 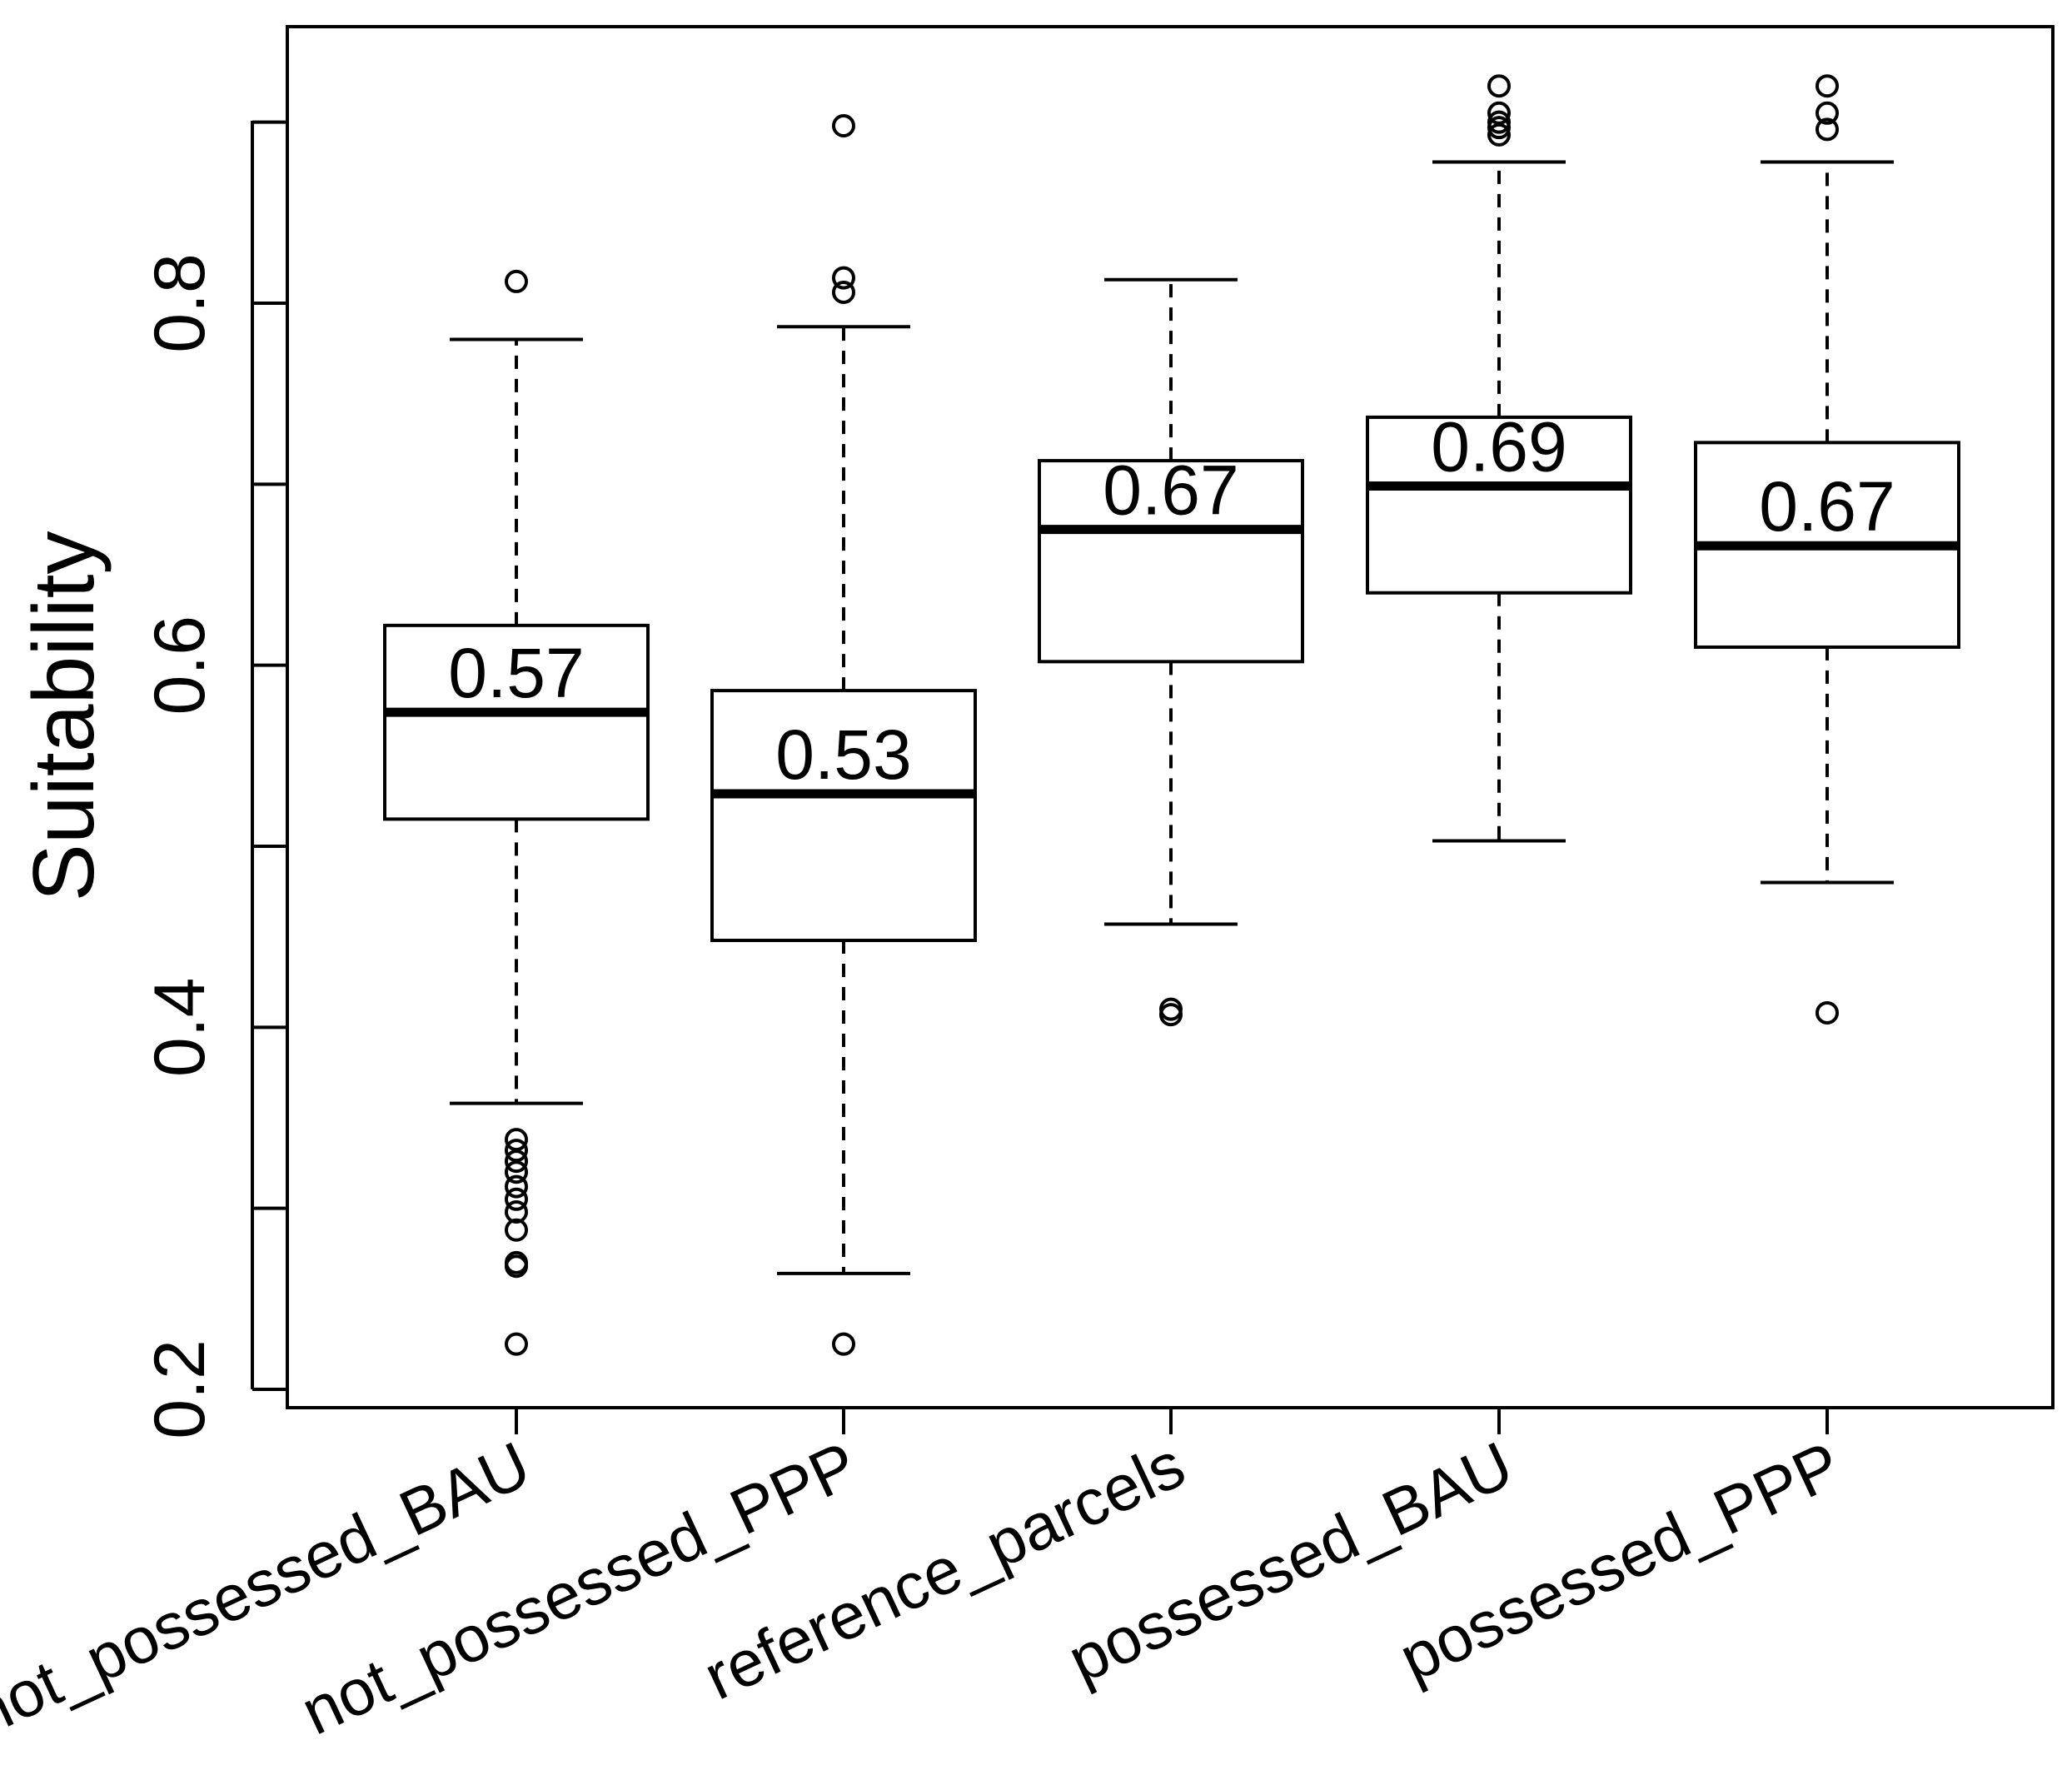 I want to click on x-tick-label: not_possessed_PPP, so click(x=580, y=1589).